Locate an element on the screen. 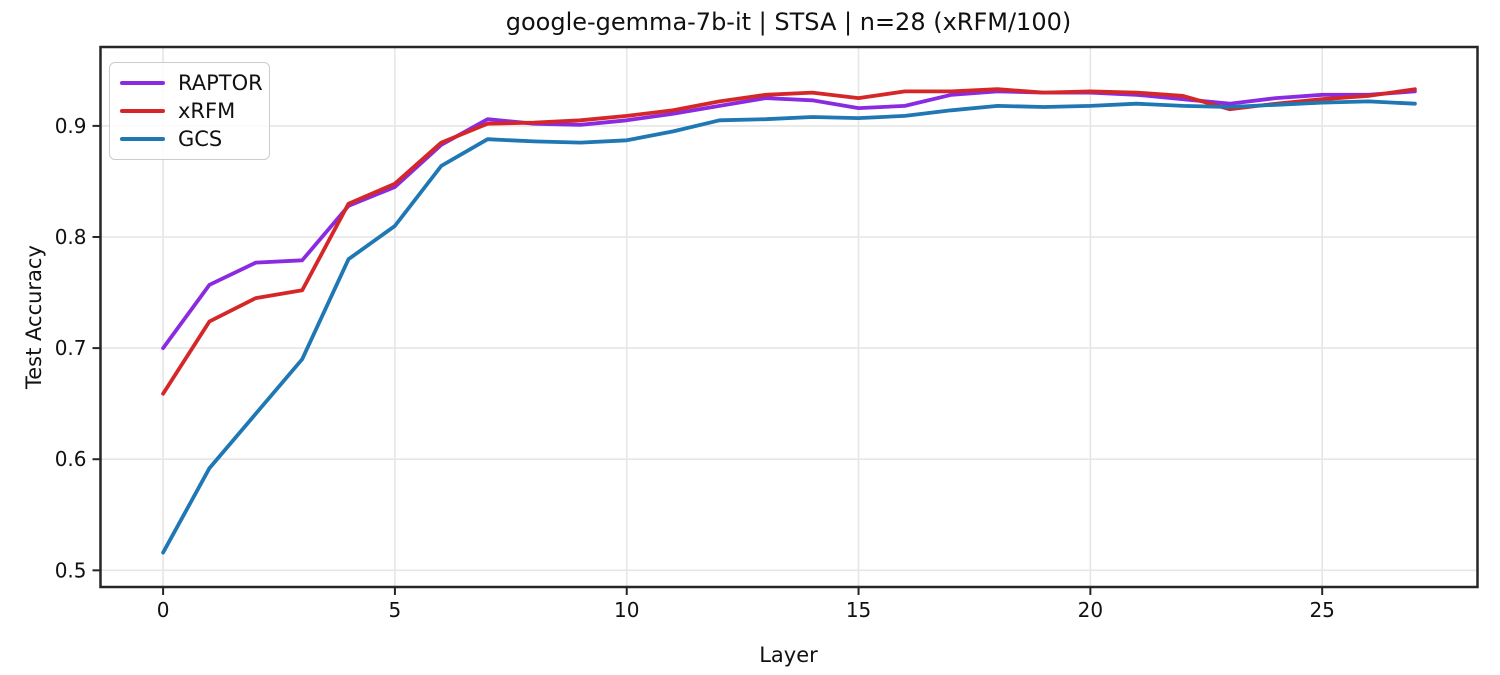 This screenshot has height=675, width=1500. y-tick-label: 0.9 is located at coordinates (71, 126).